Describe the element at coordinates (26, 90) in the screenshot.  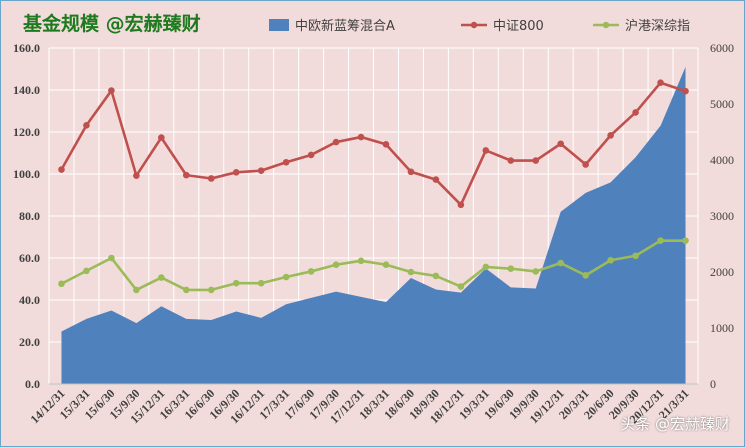
I see `y-left-tick-label: 140.0` at that location.